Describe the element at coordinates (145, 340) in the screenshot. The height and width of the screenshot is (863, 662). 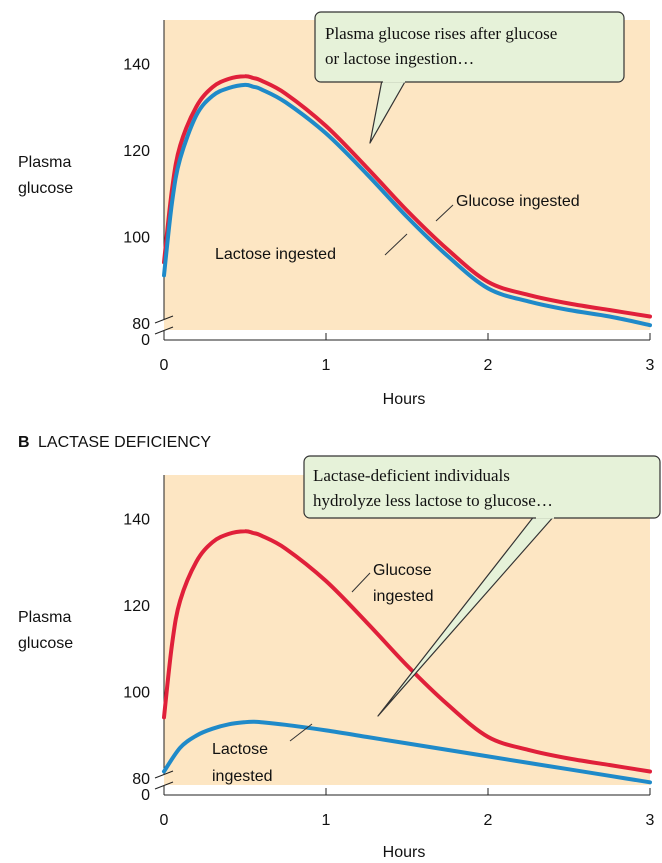
I see `panel-a-y-break-label: 0` at that location.